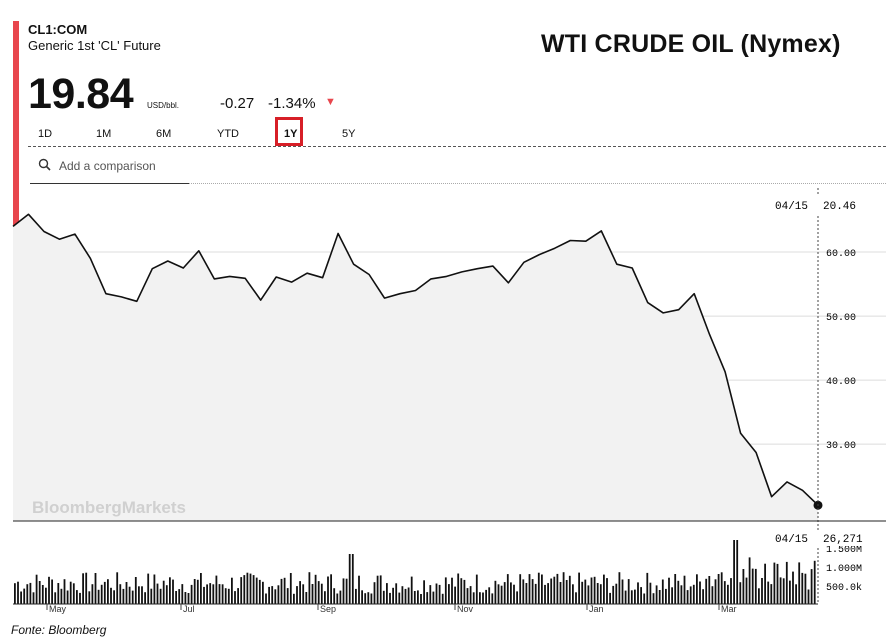 The image size is (886, 642). What do you see at coordinates (844, 569) in the screenshot?
I see `volume-tick-label: 1.000M` at bounding box center [844, 569].